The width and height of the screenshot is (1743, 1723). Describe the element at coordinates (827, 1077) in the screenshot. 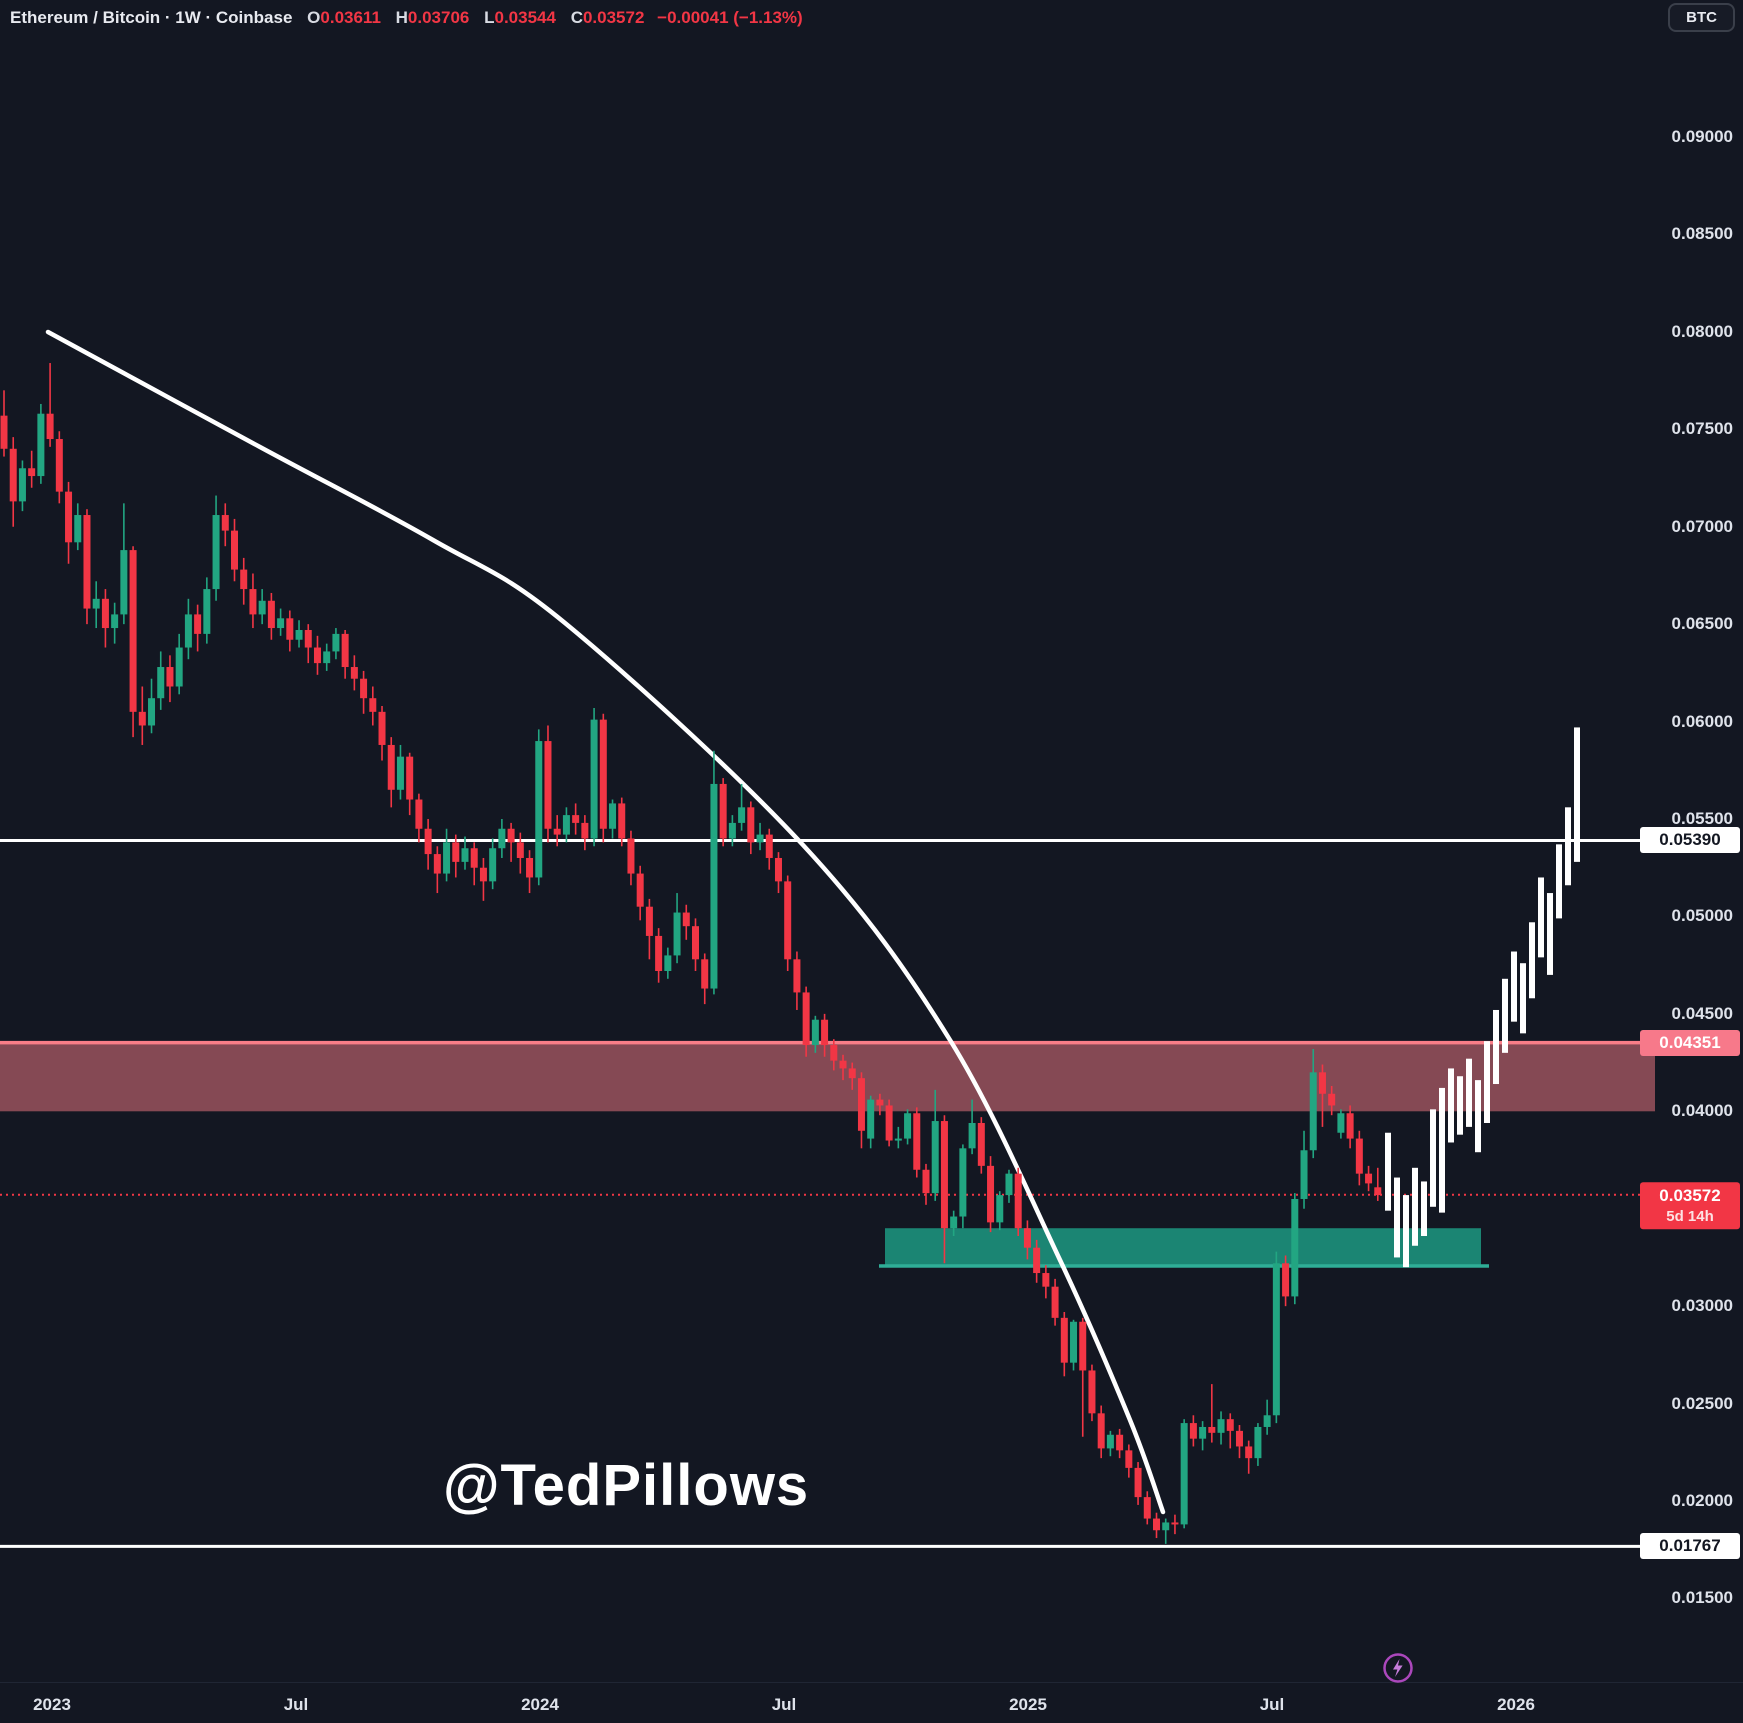

I see `supply-zone` at that location.